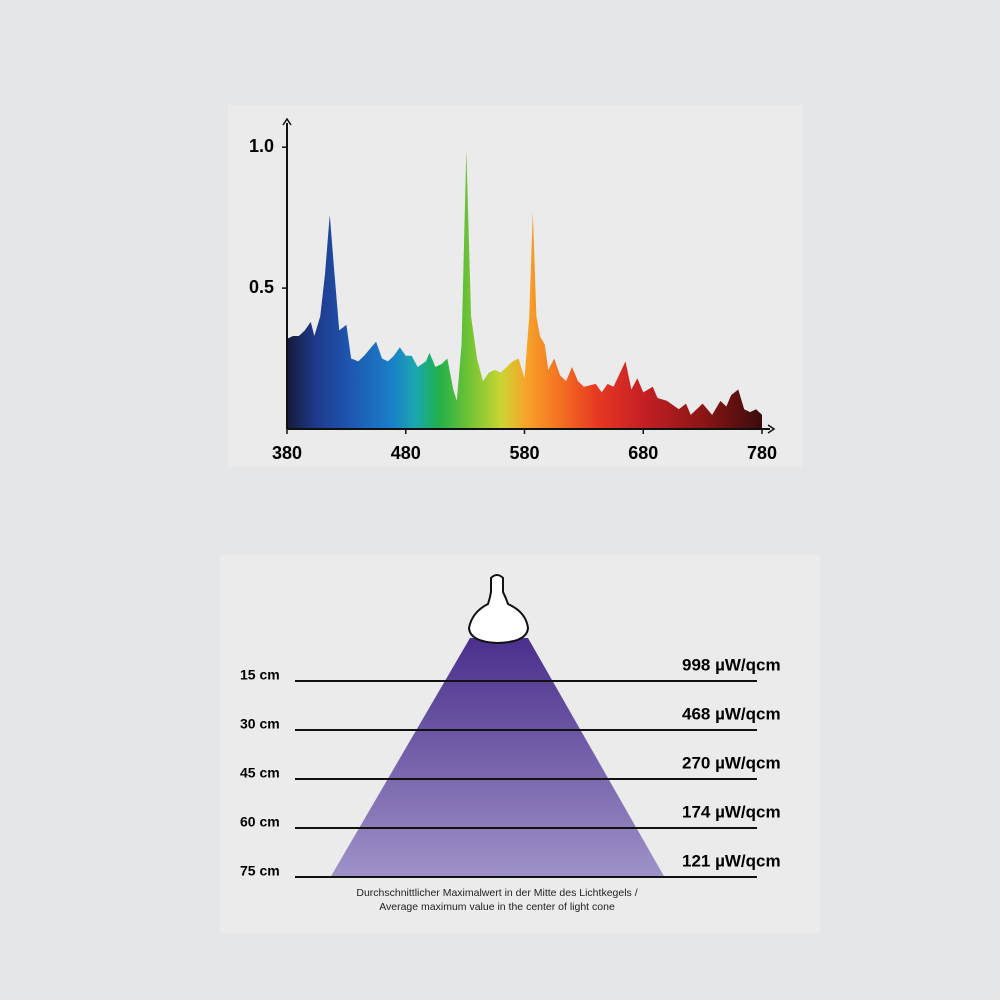  What do you see at coordinates (406, 453) in the screenshot?
I see `x-tick-label: 480` at bounding box center [406, 453].